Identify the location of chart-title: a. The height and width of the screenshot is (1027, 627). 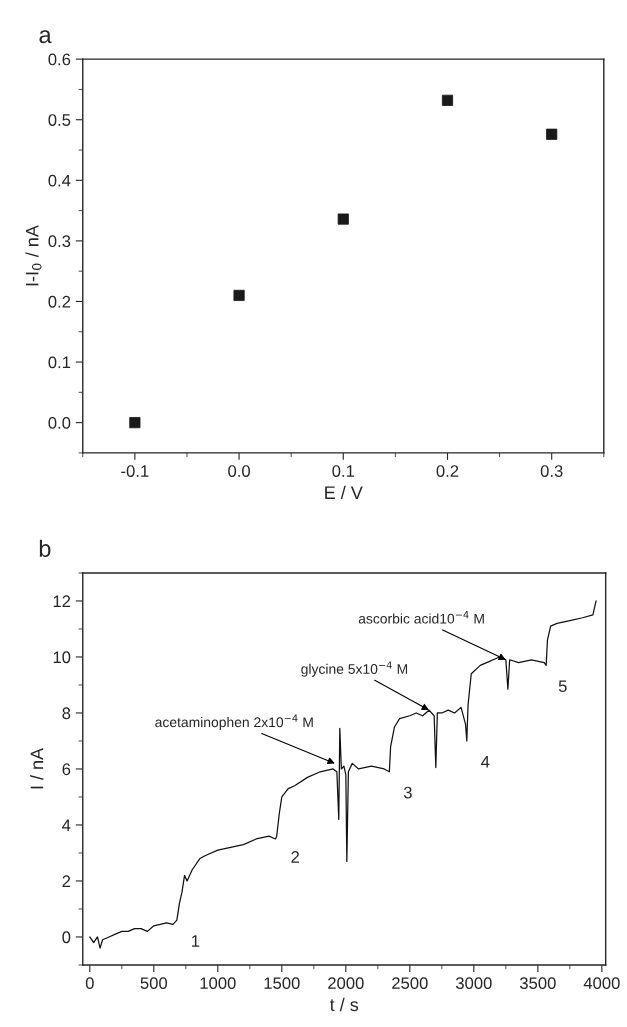
(45, 37).